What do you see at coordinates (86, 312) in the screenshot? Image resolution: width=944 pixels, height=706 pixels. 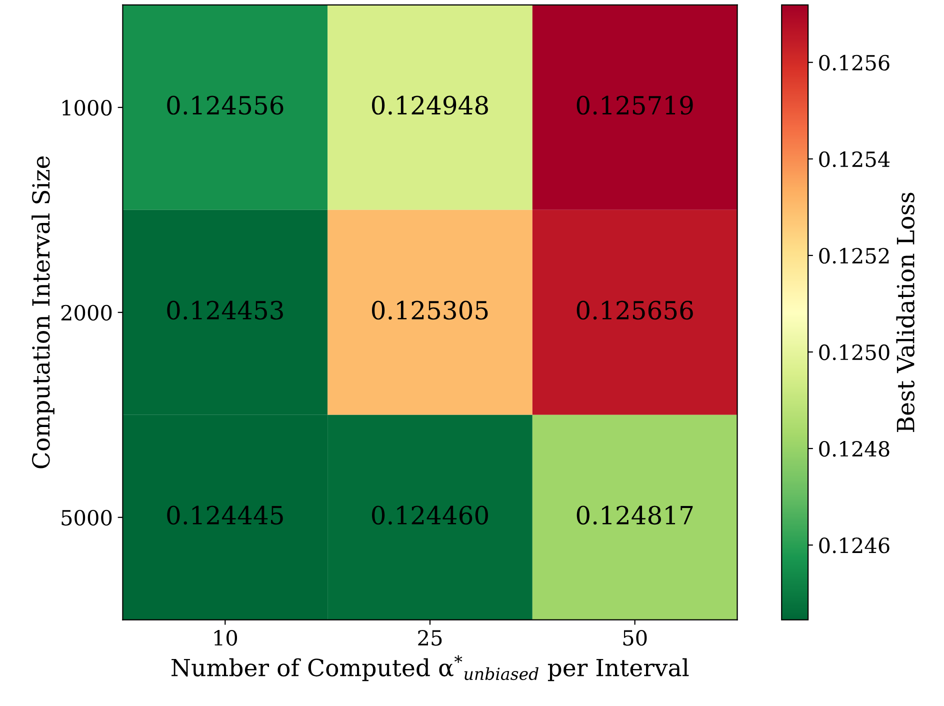 I see `y-tick-label: 2000` at bounding box center [86, 312].